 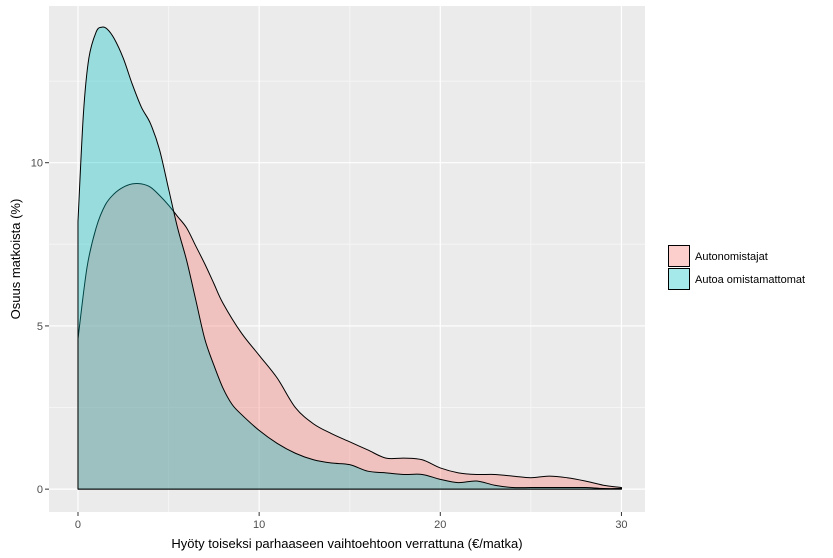 What do you see at coordinates (40, 490) in the screenshot?
I see `y-tick-label: 0` at bounding box center [40, 490].